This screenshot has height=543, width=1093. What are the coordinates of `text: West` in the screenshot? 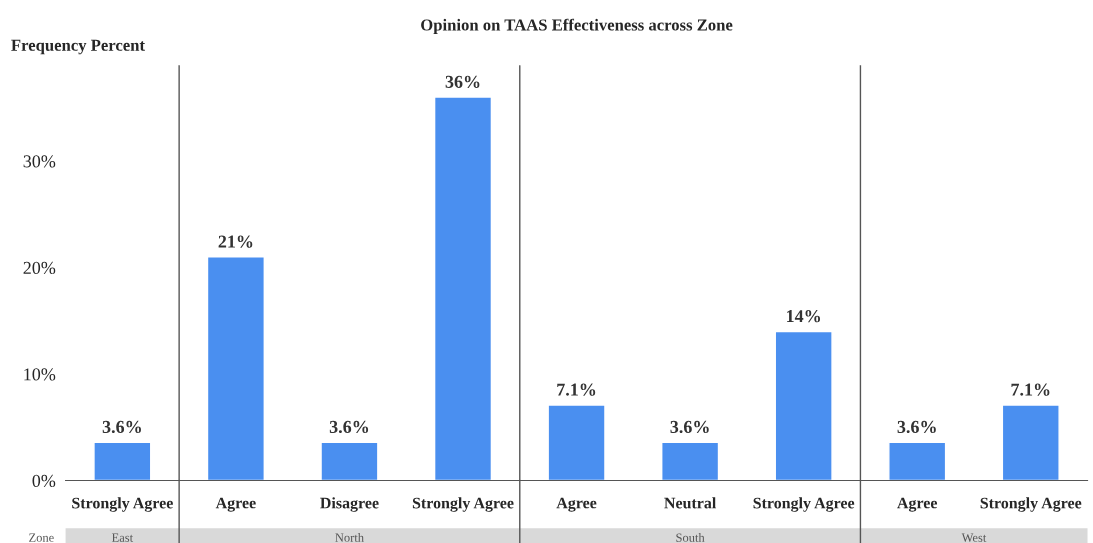 It's located at (974, 537).